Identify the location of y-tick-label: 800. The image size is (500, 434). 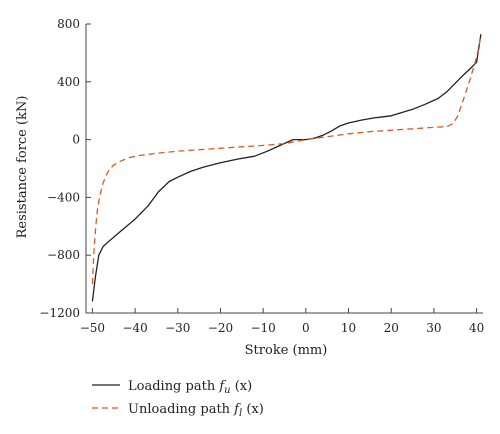
(68, 24).